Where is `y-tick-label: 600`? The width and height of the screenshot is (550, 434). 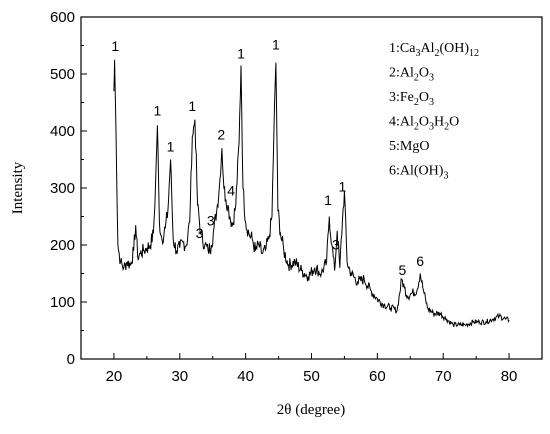 y-tick-label: 600 is located at coordinates (62, 17).